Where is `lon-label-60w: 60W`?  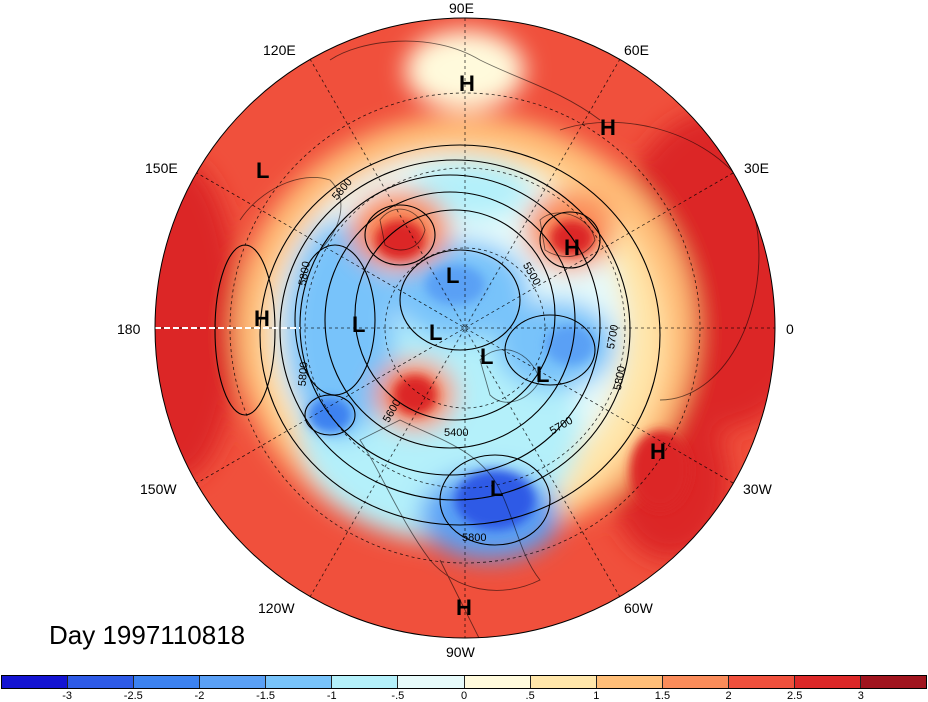
lon-label-60w: 60W is located at coordinates (638, 608).